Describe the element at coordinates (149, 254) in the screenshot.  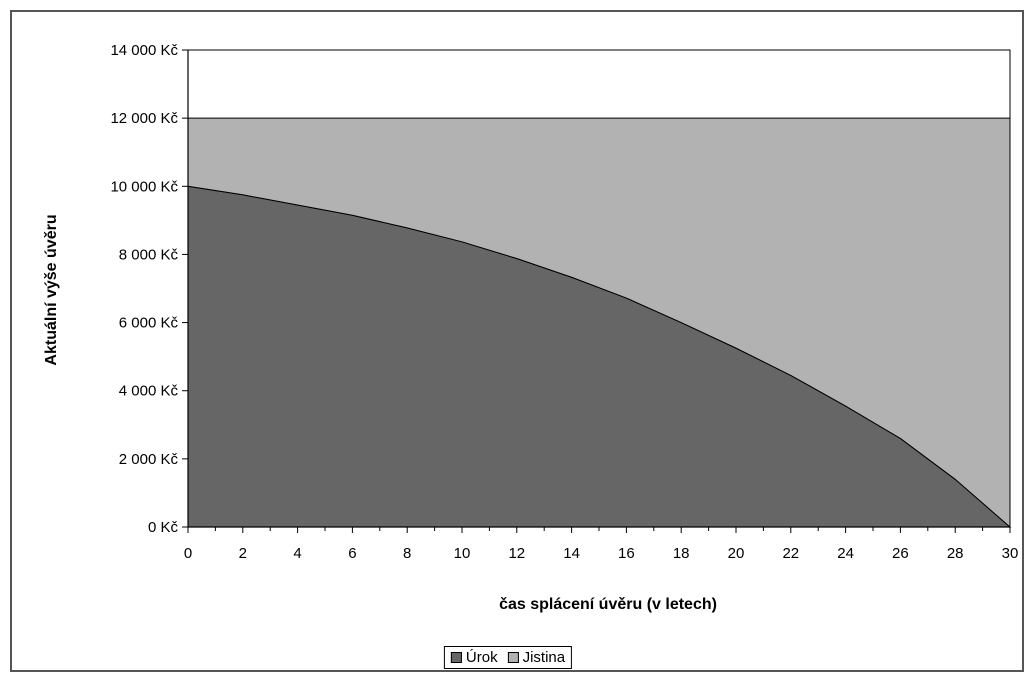
I see `y-tick-label: 8 000 Kč` at that location.